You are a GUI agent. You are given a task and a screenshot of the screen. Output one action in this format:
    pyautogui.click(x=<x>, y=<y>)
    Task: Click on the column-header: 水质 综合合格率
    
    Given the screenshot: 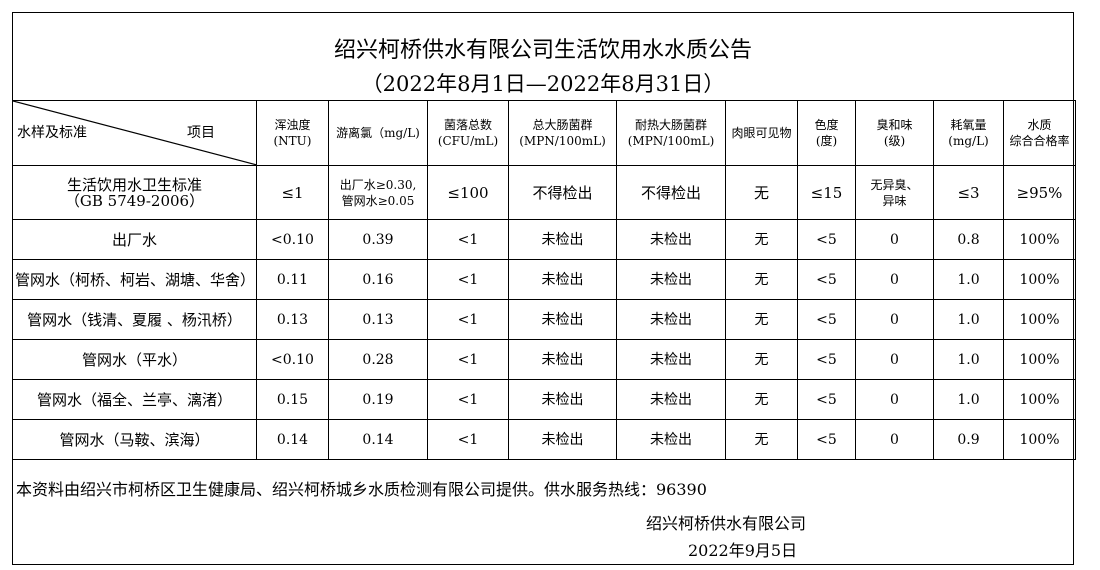 What is the action you would take?
    pyautogui.click(x=1039, y=133)
    